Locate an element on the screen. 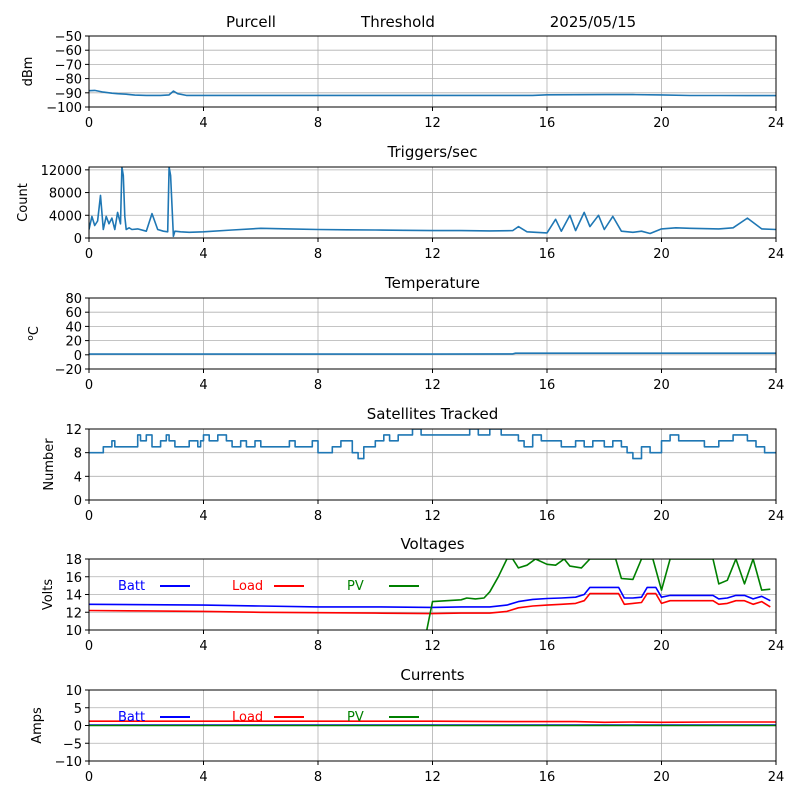 The image size is (800, 800). y-axis-label: Volts is located at coordinates (48, 595).